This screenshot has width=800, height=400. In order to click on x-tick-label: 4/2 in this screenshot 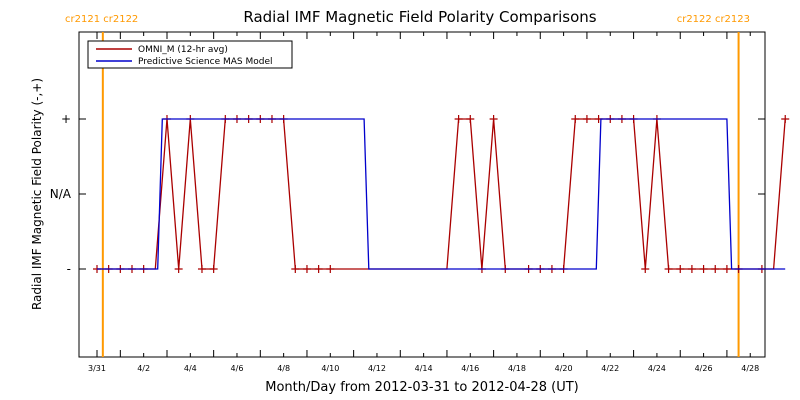, I will do `click(143, 368)`.